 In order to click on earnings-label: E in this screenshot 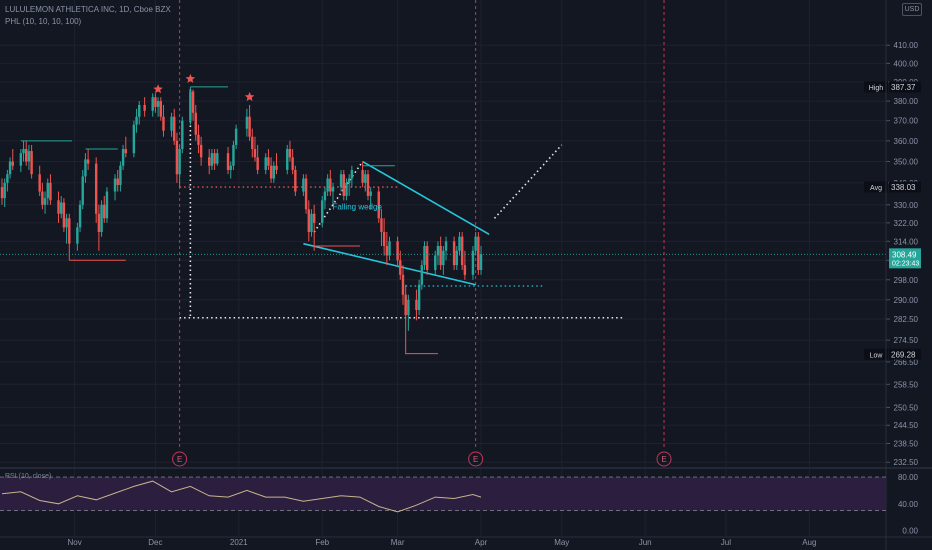, I will do `click(663, 459)`.